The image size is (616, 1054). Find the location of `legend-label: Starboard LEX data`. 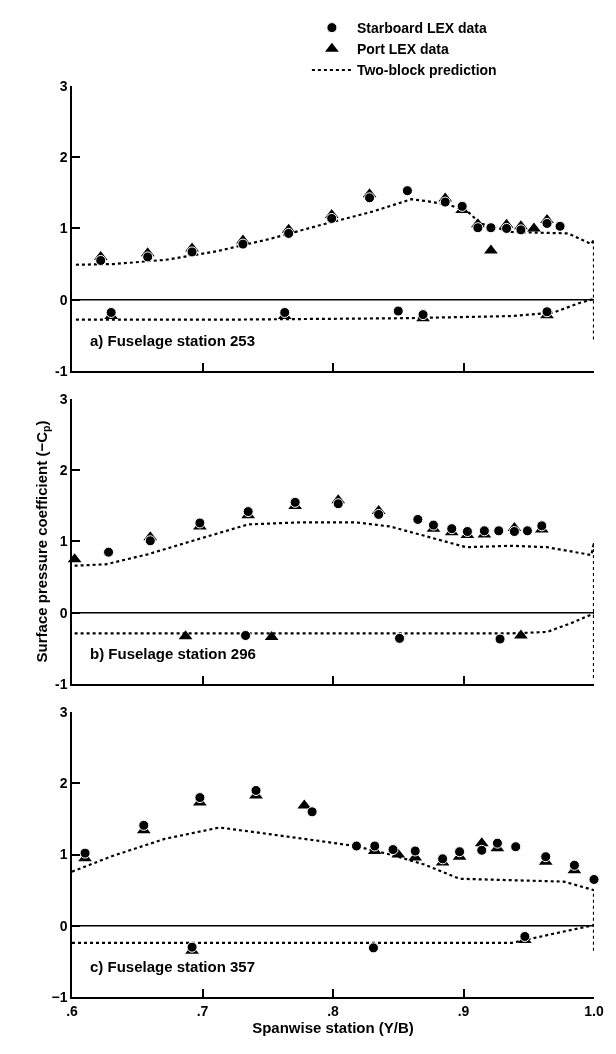

legend-label: Starboard LEX data is located at coordinates (422, 28).